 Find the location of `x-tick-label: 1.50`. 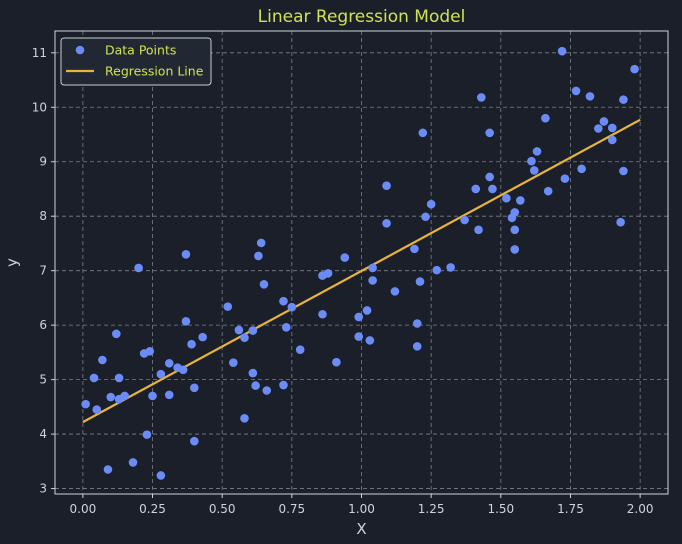

x-tick-label: 1.50 is located at coordinates (500, 509).